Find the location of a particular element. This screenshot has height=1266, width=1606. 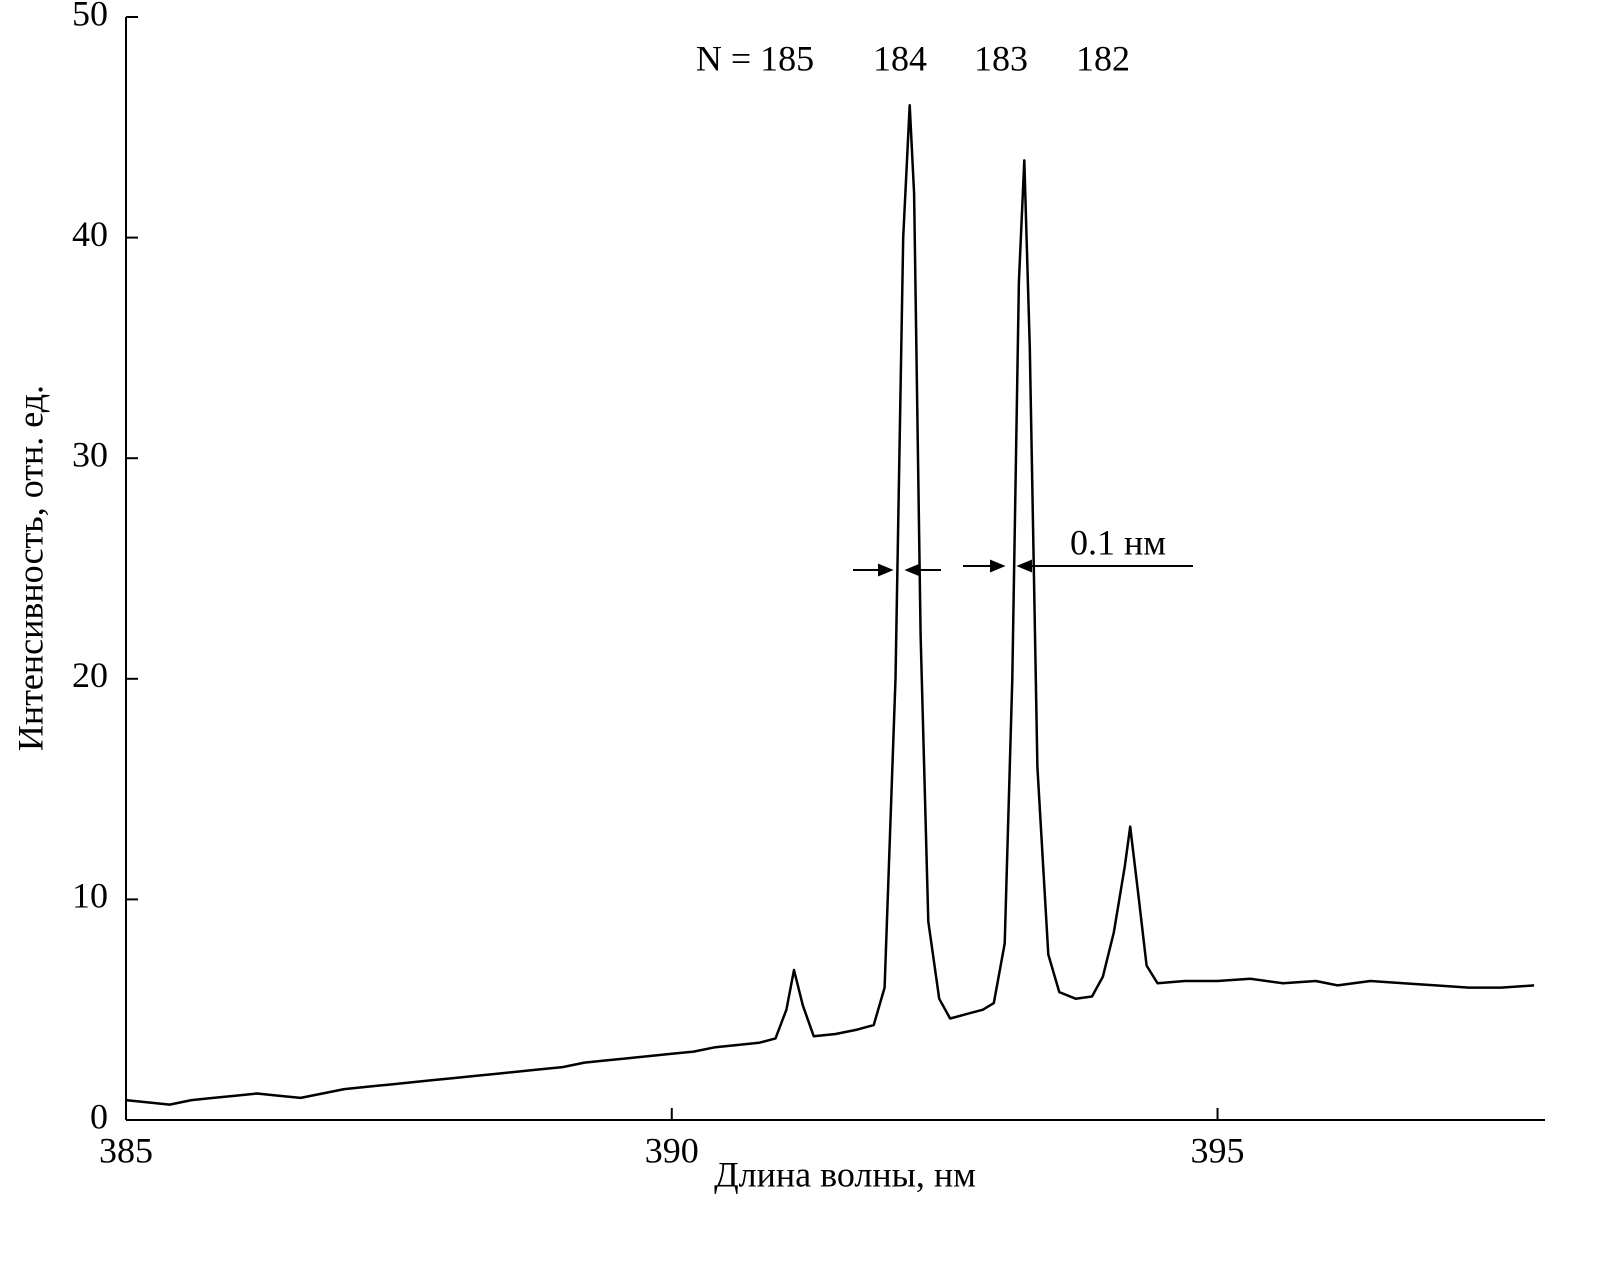

annotation: N = 185 is located at coordinates (755, 58).